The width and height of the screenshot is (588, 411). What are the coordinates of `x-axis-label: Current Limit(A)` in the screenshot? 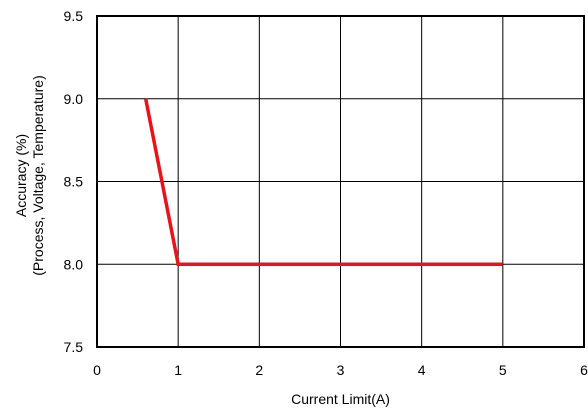 It's located at (340, 399).